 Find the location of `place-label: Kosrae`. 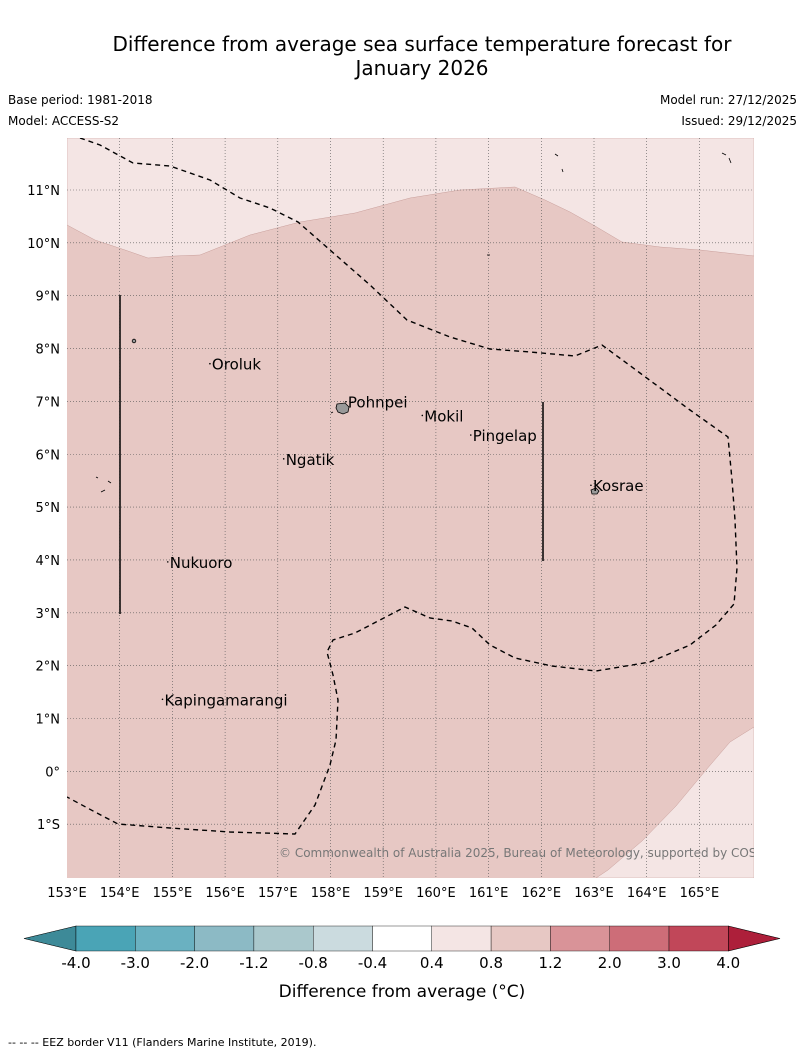

place-label: Kosrae is located at coordinates (618, 486).